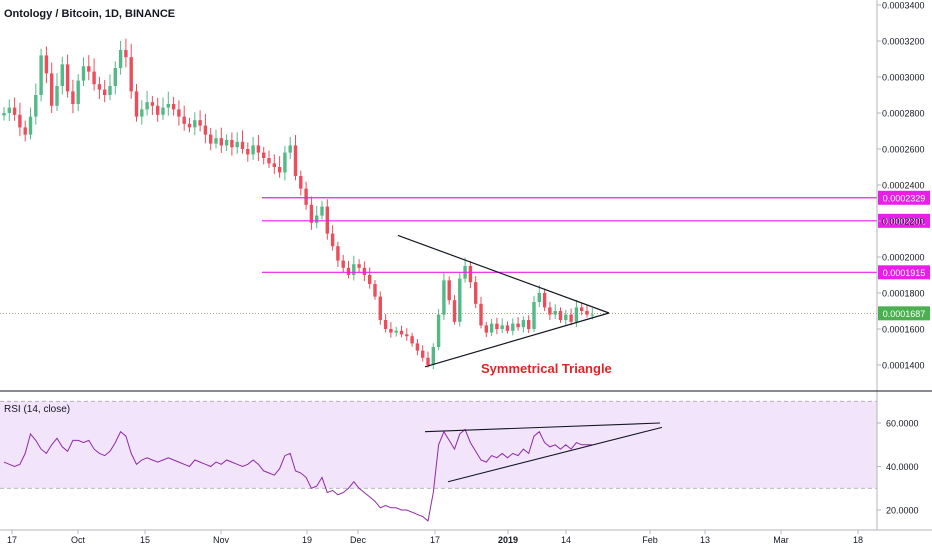  I want to click on triangle-pattern, so click(503, 301).